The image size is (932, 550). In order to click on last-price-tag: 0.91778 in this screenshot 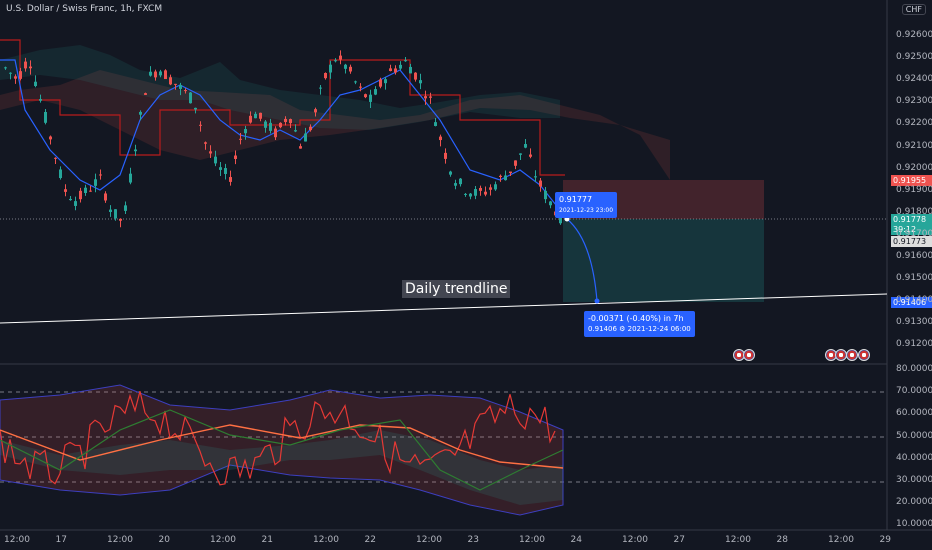, I will do `click(911, 219)`.